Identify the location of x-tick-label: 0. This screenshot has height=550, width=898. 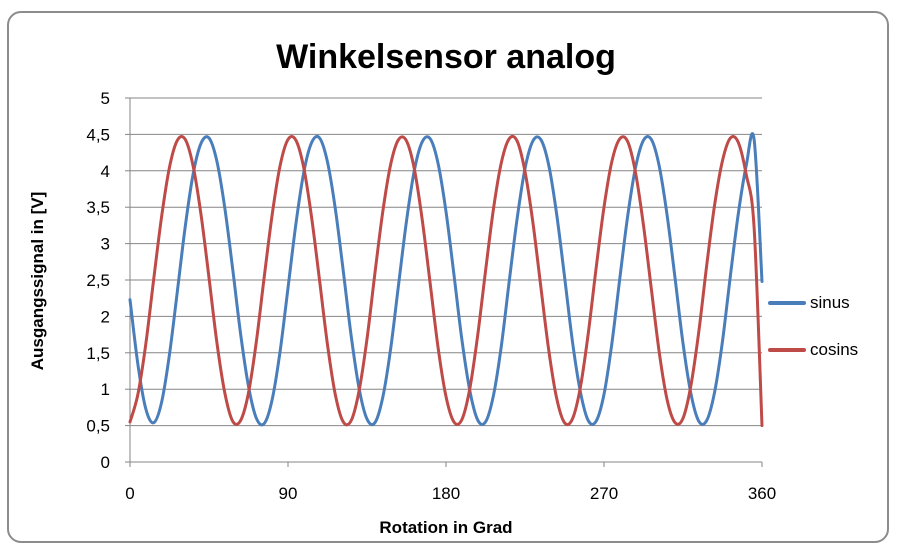
(129, 493).